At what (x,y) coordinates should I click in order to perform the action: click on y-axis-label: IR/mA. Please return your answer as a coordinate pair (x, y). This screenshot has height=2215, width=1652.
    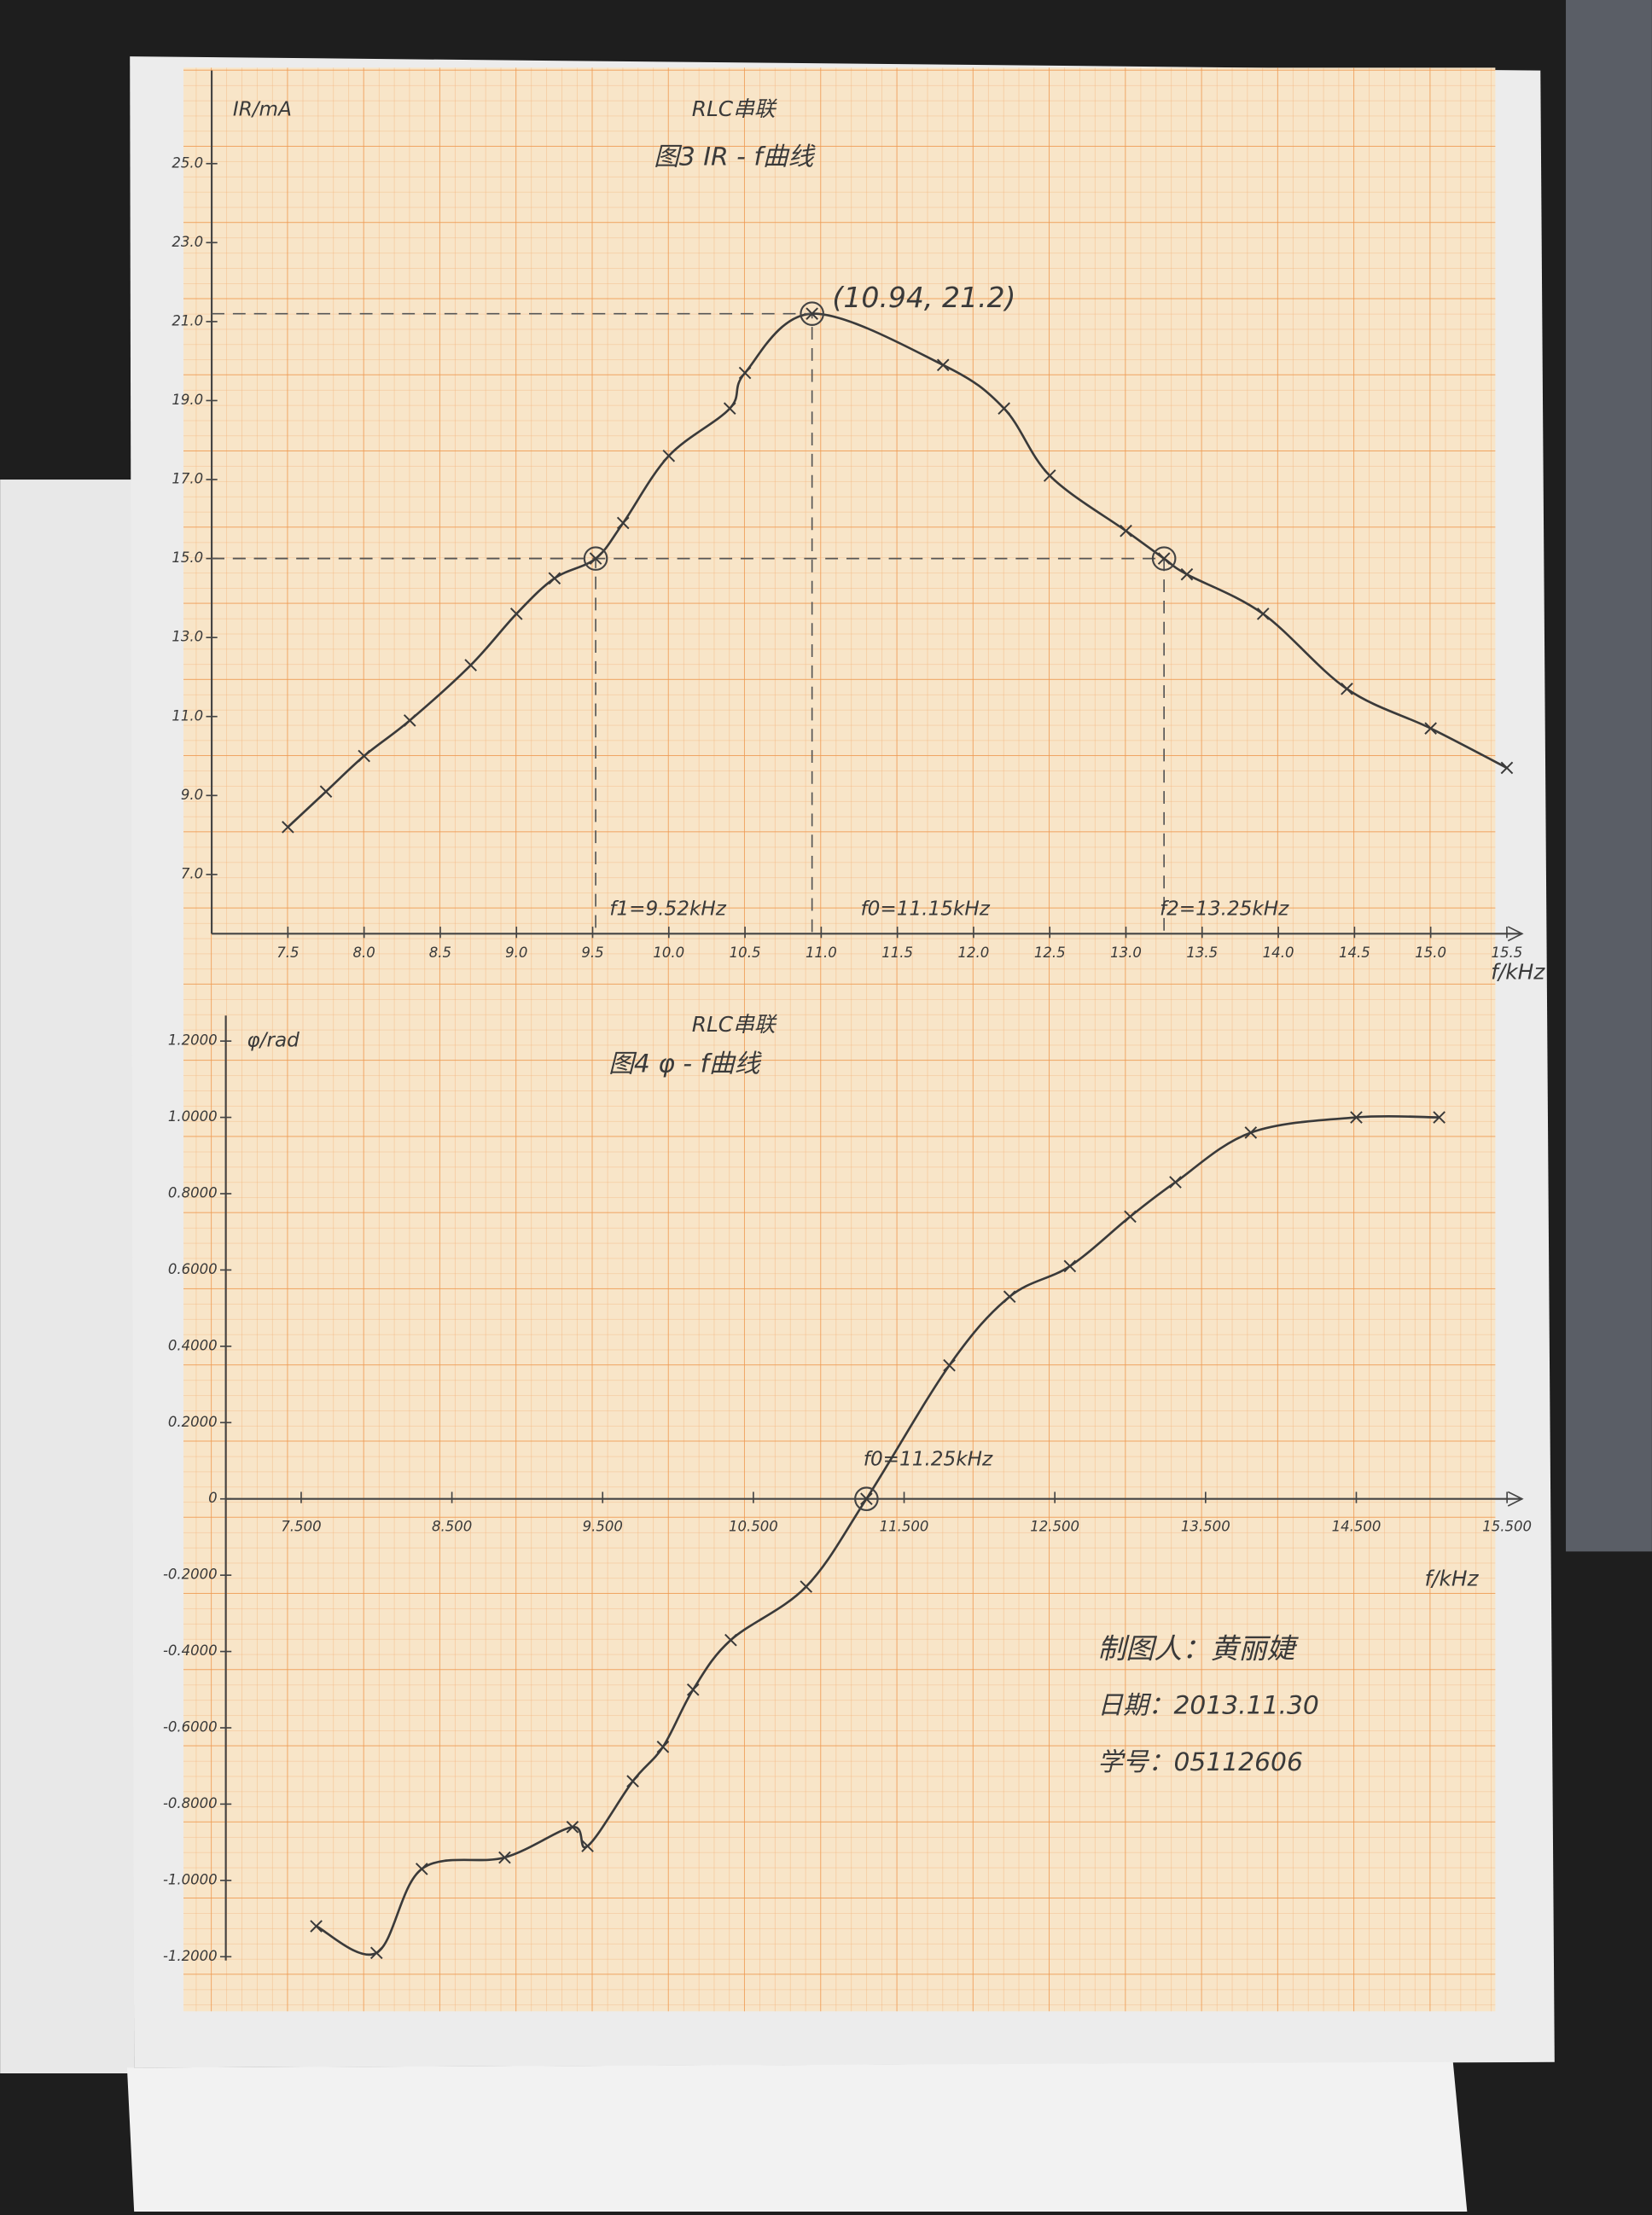
    Looking at the image, I should click on (262, 109).